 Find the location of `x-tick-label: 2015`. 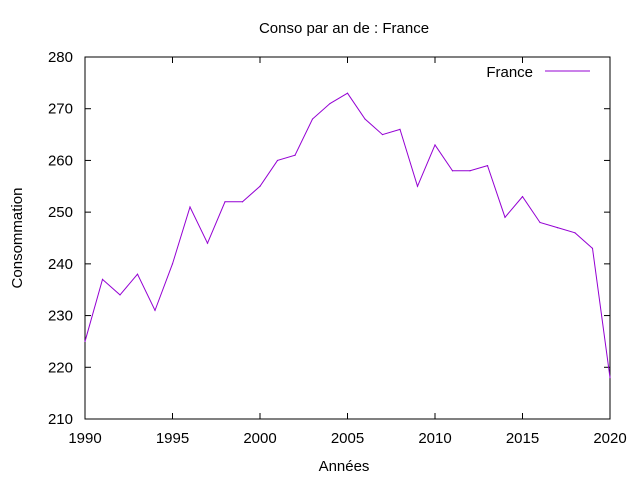

x-tick-label: 2015 is located at coordinates (522, 438).